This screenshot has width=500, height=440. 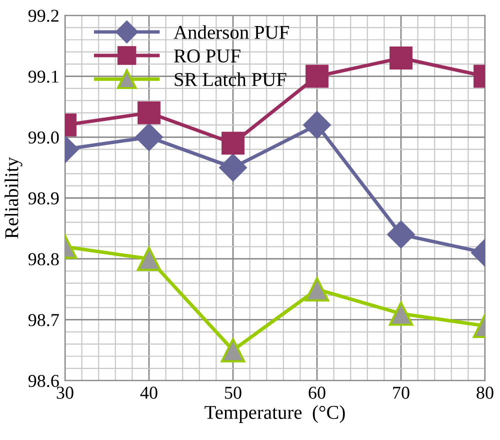 What do you see at coordinates (43, 137) in the screenshot?
I see `y-tick-label: 99.0` at bounding box center [43, 137].